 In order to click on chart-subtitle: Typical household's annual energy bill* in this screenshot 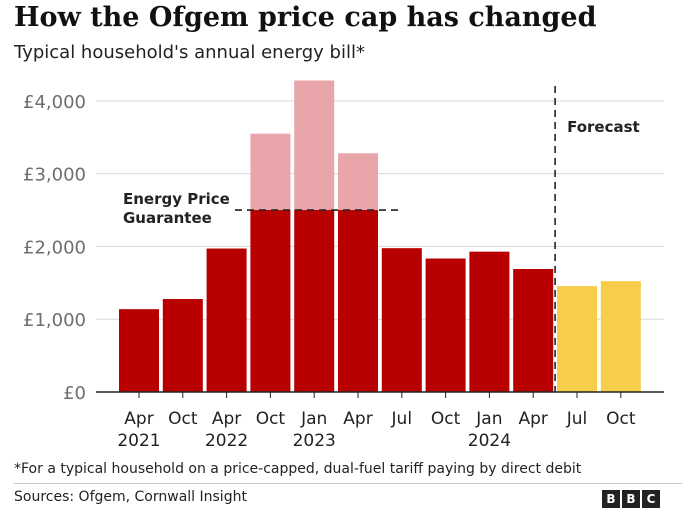, I will do `click(189, 52)`.